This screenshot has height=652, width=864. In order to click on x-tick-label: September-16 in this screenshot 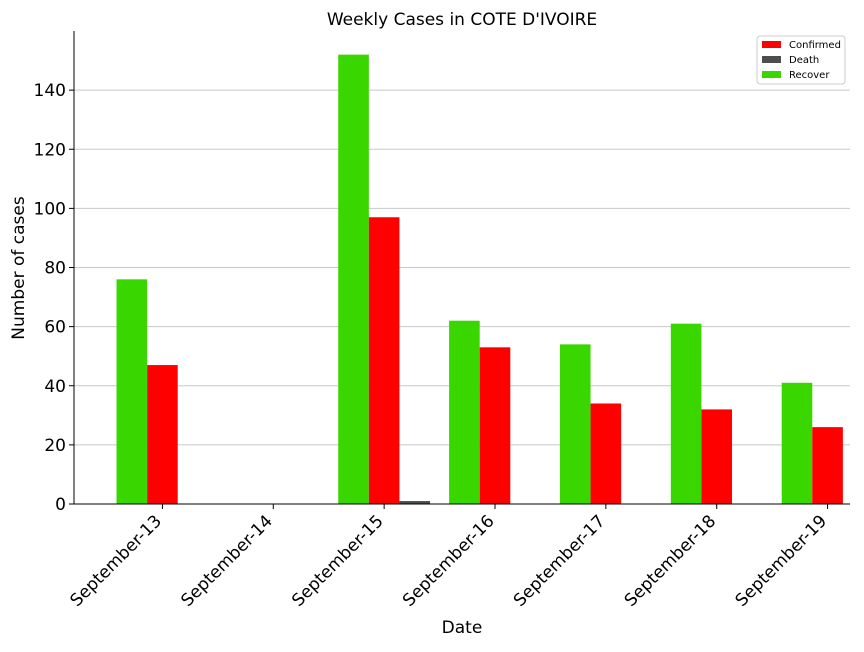, I will do `click(448, 560)`.